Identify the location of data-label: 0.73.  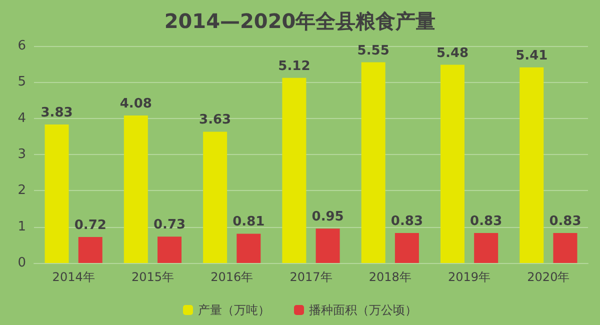
(169, 225).